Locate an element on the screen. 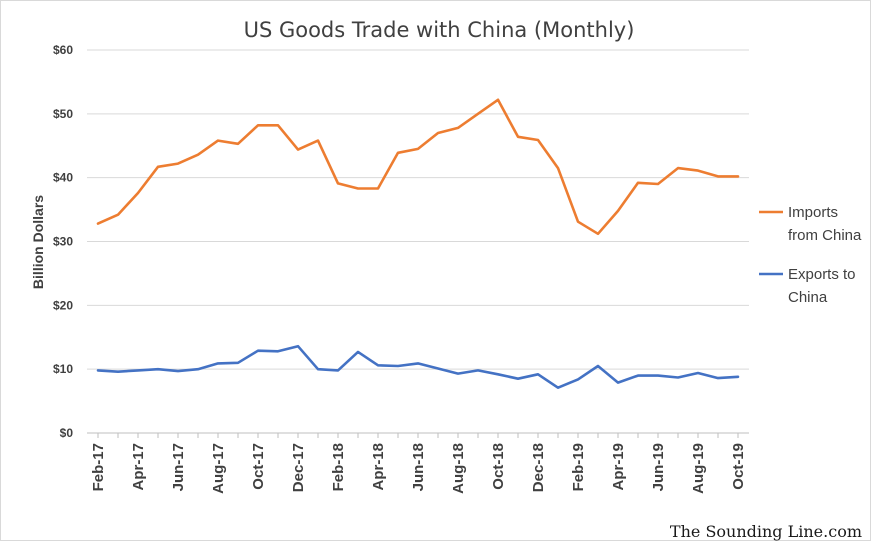 This screenshot has width=873, height=544. x-tick-label: Aug-19 is located at coordinates (698, 468).